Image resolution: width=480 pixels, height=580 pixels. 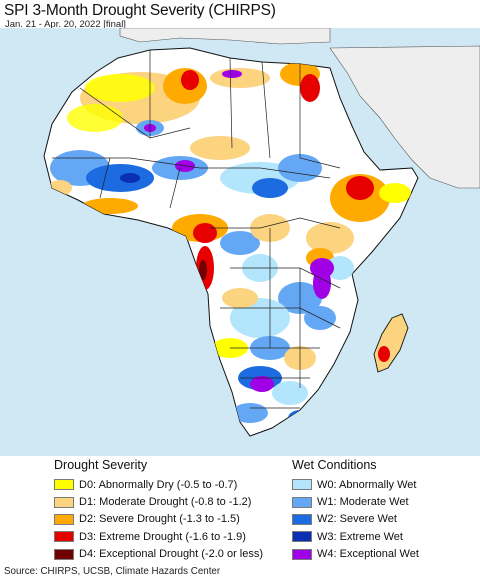 I want to click on drought-legend-label: D0: Abnormally Dry (-0.5 to -0.7), so click(x=158, y=484).